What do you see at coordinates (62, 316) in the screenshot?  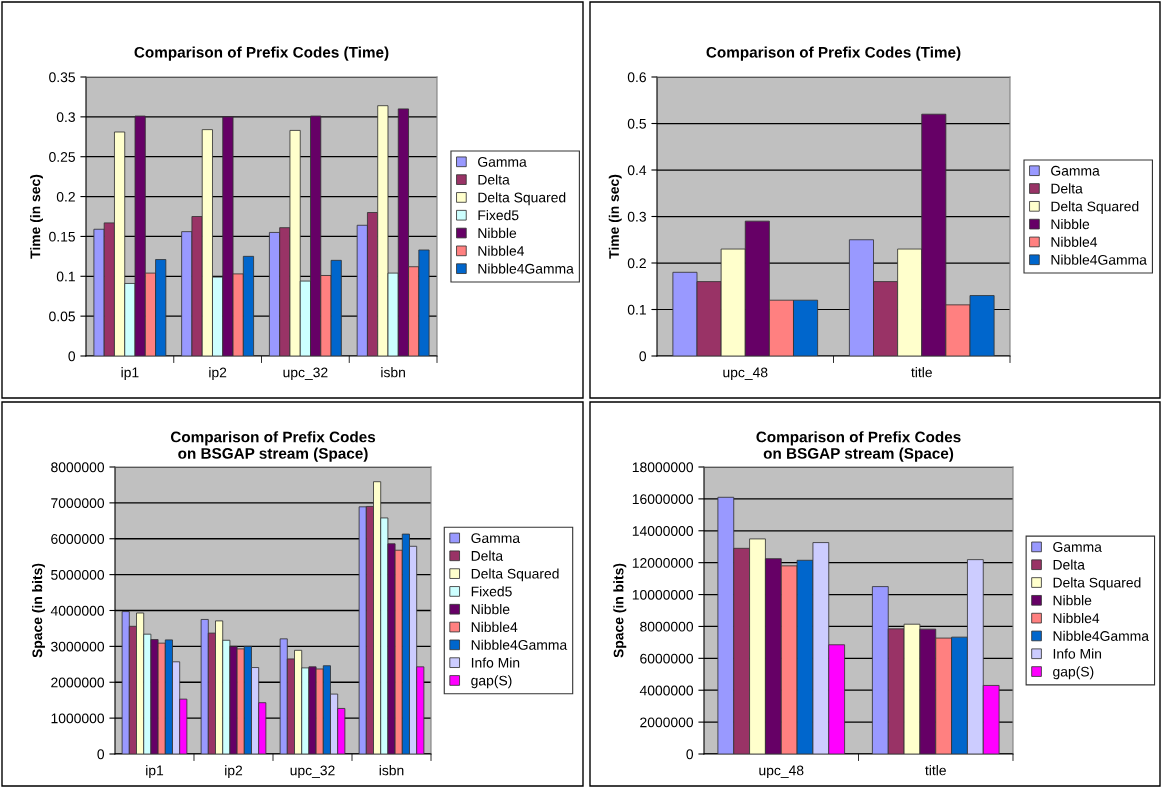 I see `y-tick-label: 0.05` at bounding box center [62, 316].